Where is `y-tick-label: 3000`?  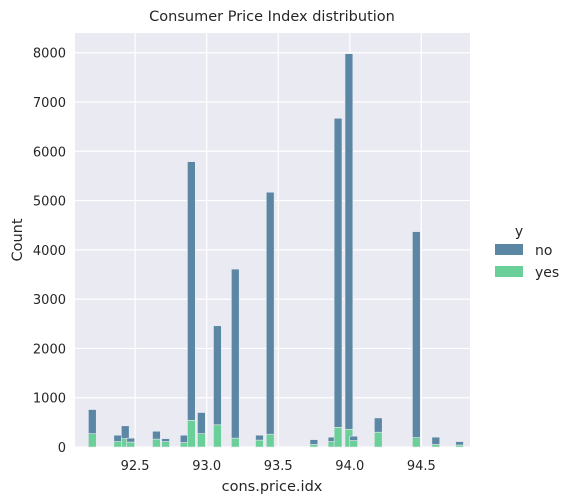 y-tick-label: 3000 is located at coordinates (49, 300).